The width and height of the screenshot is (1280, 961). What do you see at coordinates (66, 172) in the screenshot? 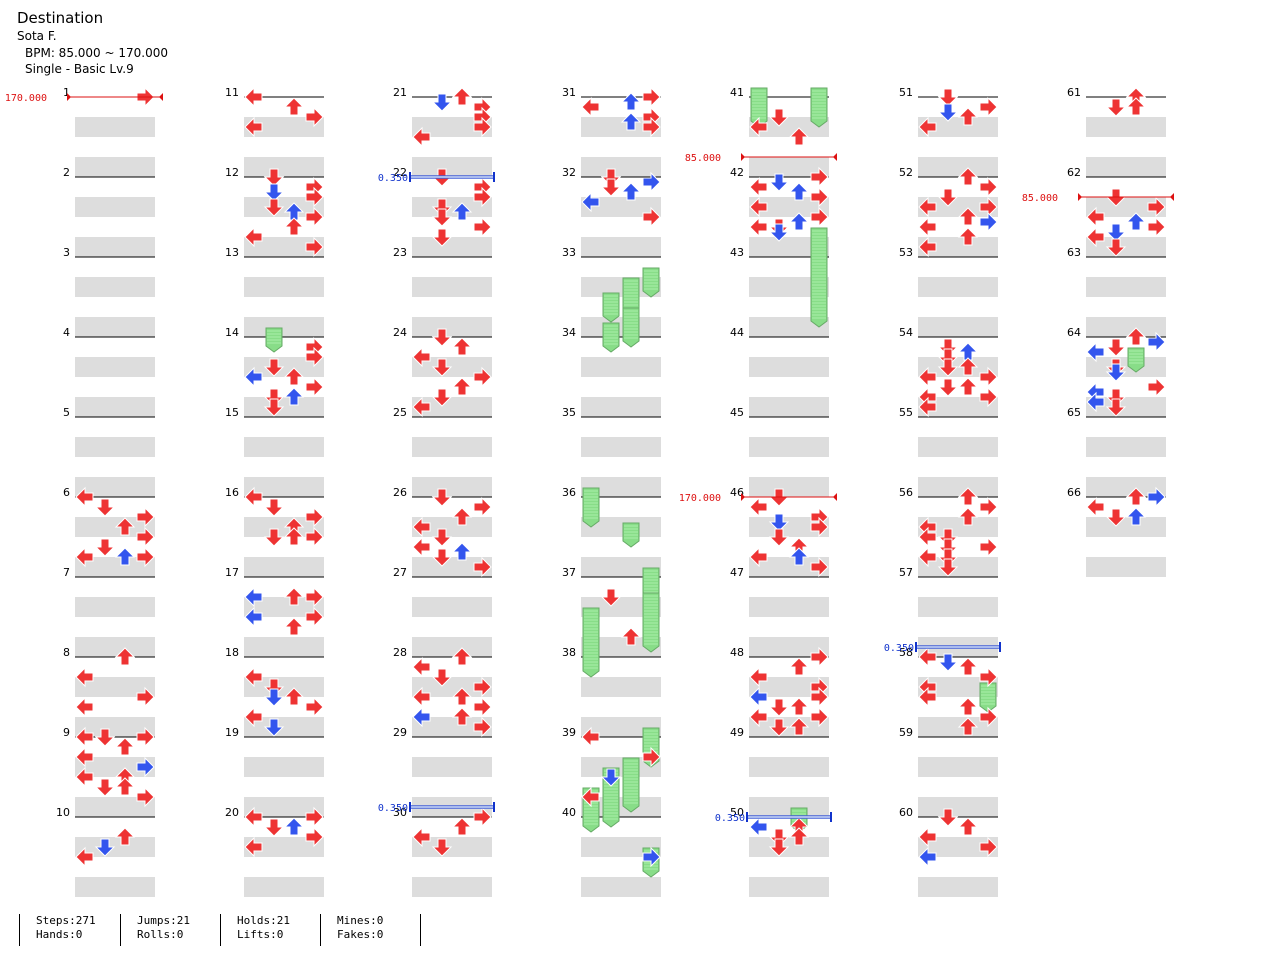
I see `measure-number: 2` at bounding box center [66, 172].